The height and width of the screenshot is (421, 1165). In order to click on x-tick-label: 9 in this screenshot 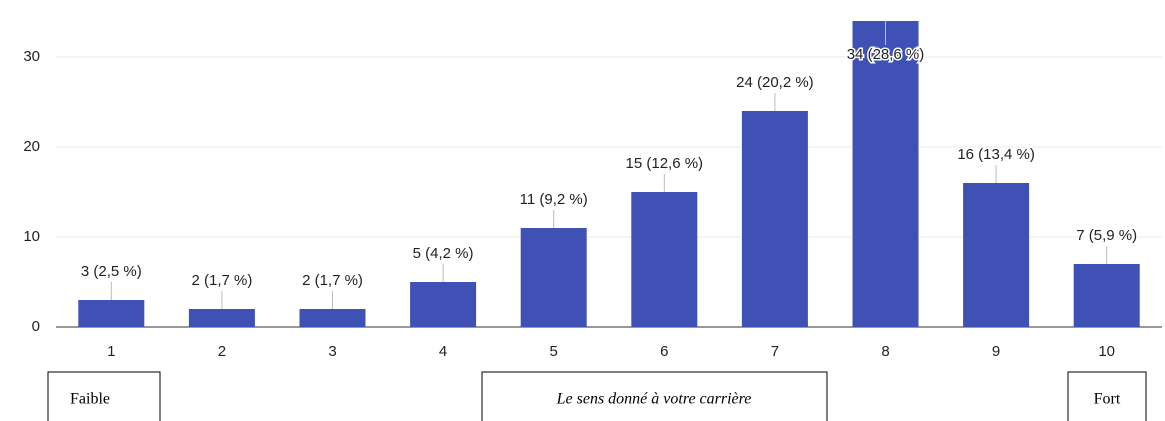, I will do `click(996, 351)`.